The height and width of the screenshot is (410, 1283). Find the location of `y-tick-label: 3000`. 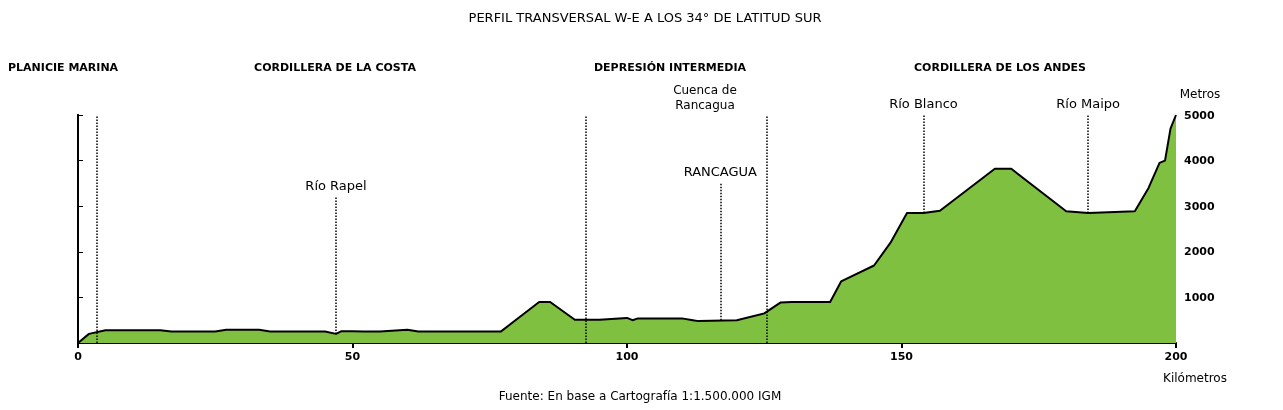

y-tick-label: 3000 is located at coordinates (1199, 206).